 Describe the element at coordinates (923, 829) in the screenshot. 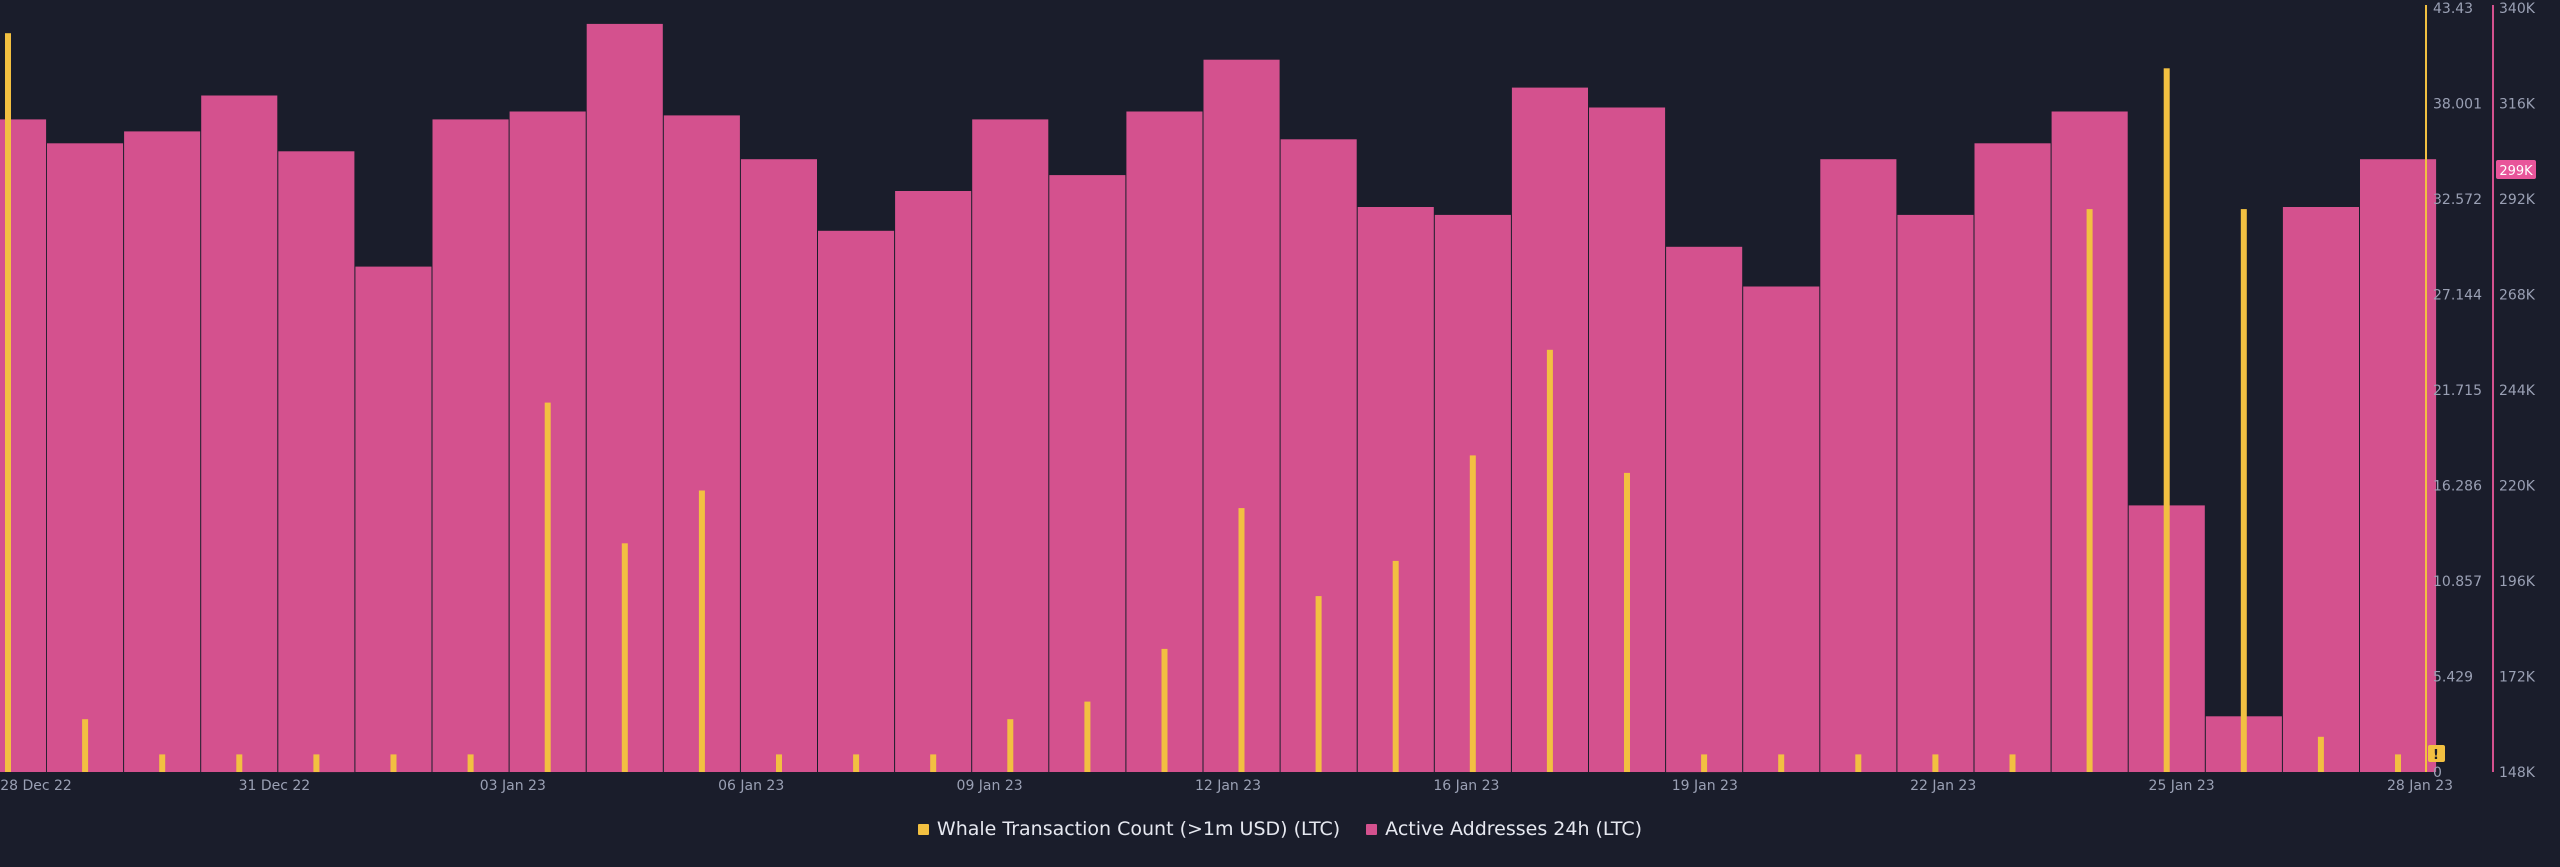

I see `legend-swatch-whale` at that location.